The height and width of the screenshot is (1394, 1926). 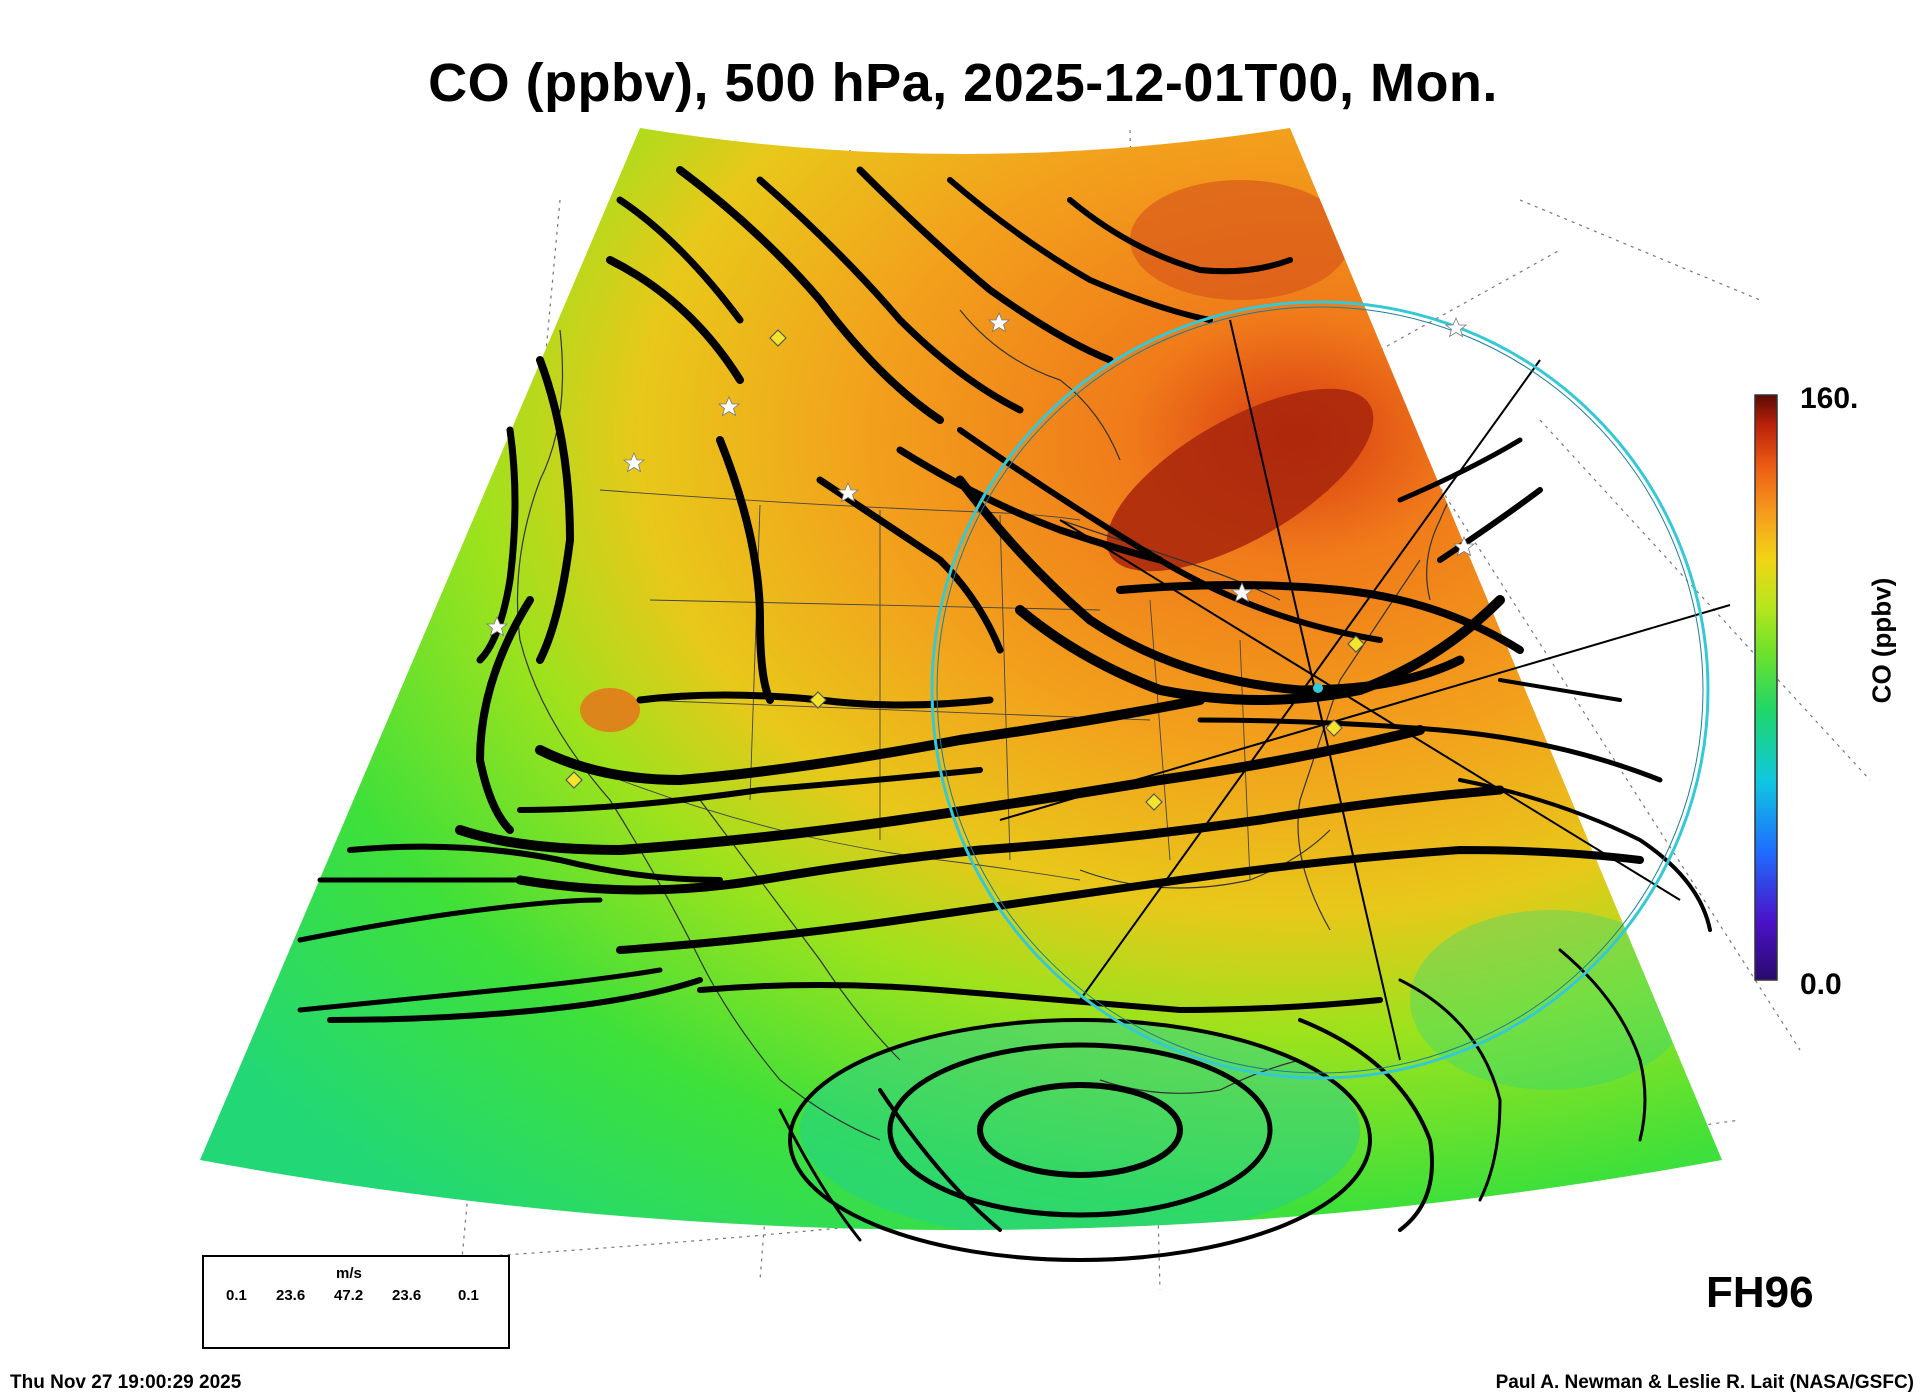 I want to click on circle-center-marker, so click(x=1318, y=688).